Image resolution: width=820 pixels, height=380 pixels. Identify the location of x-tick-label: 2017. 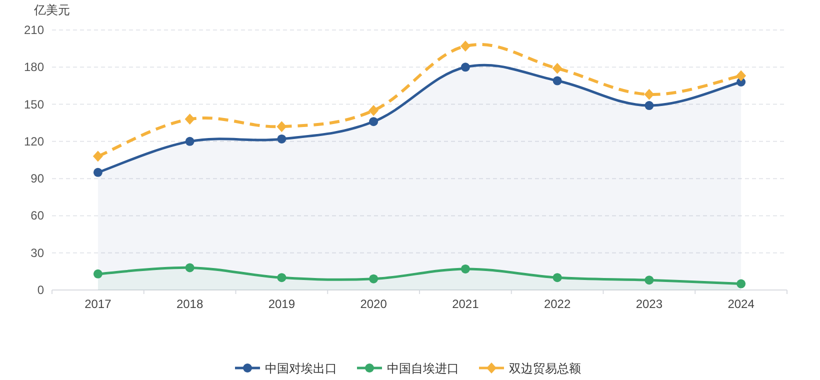
(98, 304).